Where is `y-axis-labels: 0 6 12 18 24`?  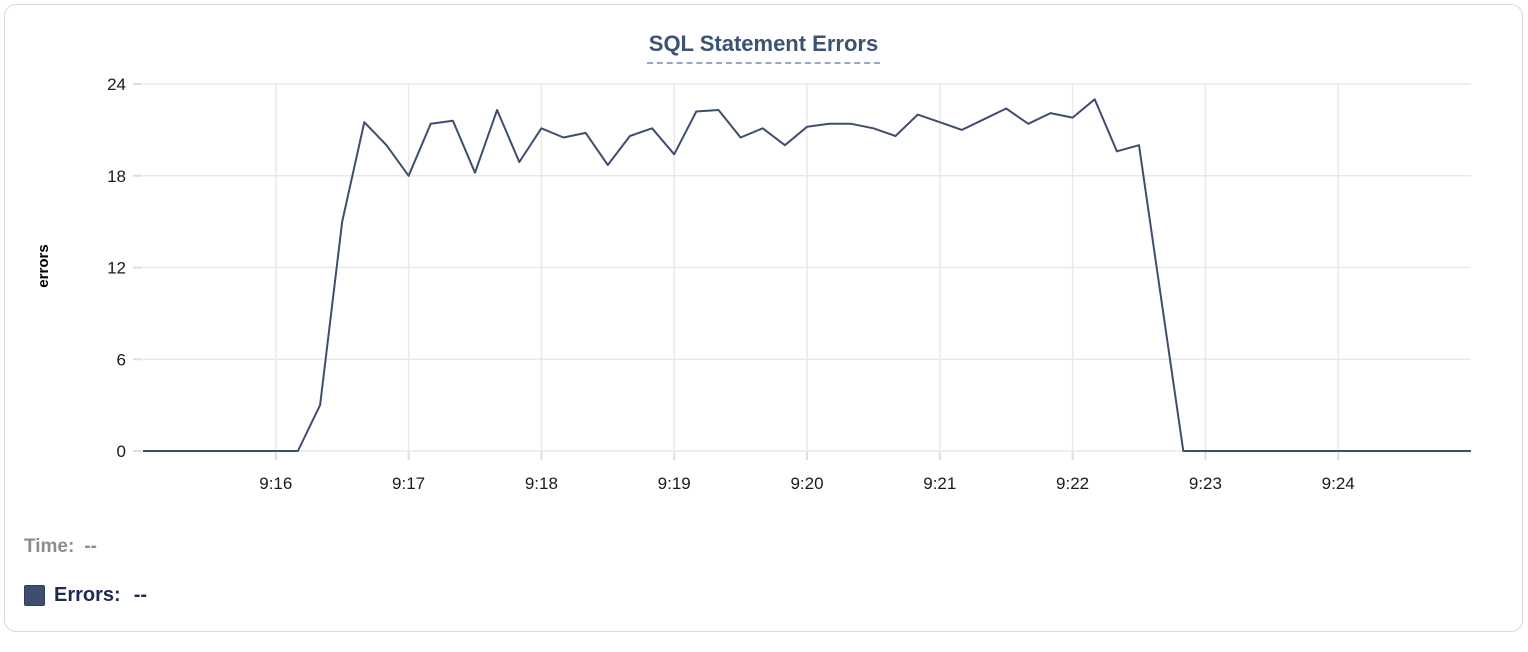
y-axis-labels: 0 6 12 18 24 is located at coordinates (116, 268).